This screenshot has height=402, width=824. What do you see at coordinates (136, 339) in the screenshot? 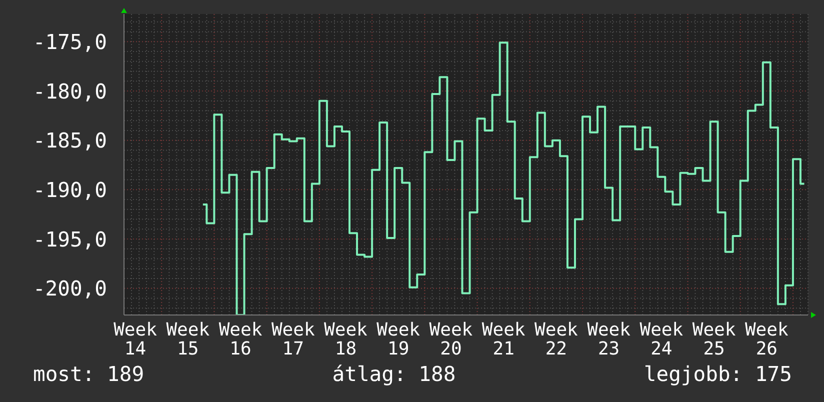
I see `x-tick-label: Week 14` at bounding box center [136, 339].